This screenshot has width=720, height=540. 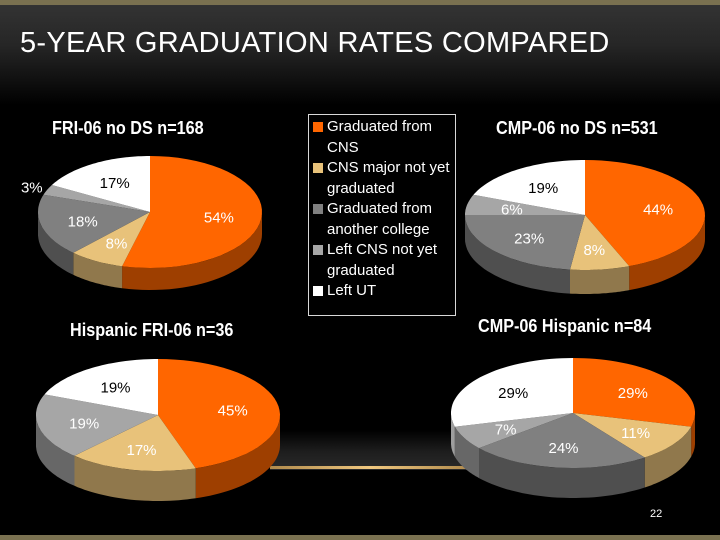 What do you see at coordinates (318, 127) in the screenshot?
I see `legend-swatch-graduated-cns` at bounding box center [318, 127].